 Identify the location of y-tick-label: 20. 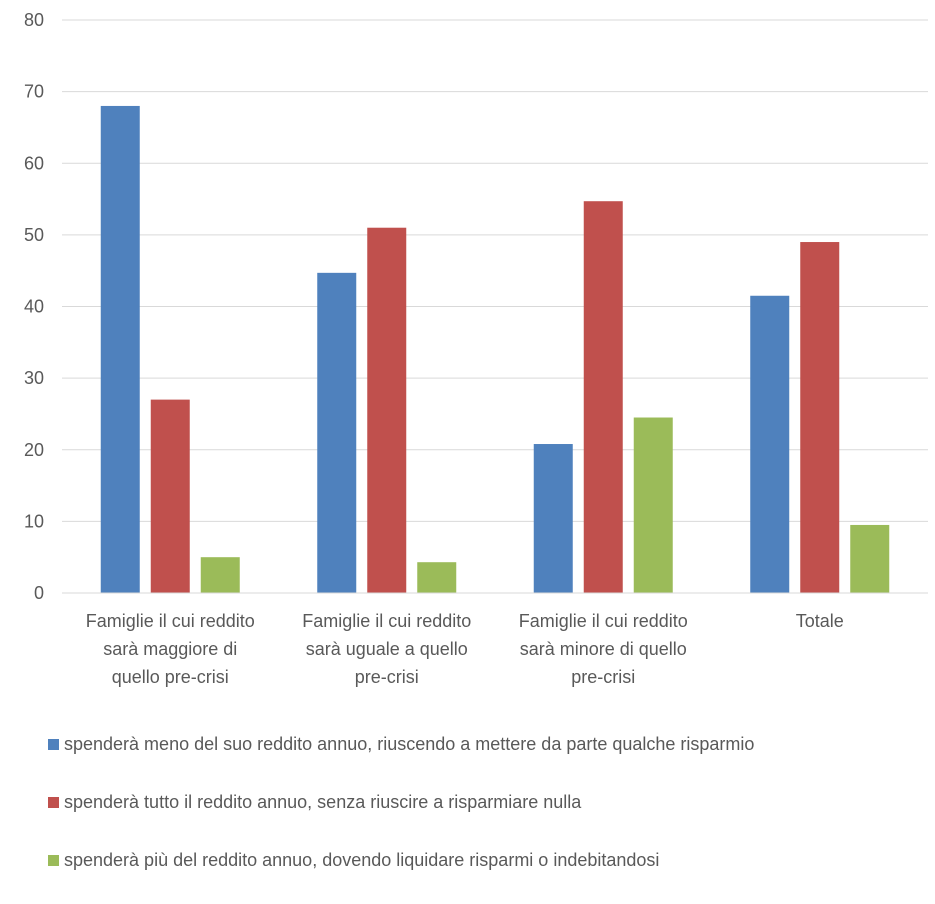
(34, 450).